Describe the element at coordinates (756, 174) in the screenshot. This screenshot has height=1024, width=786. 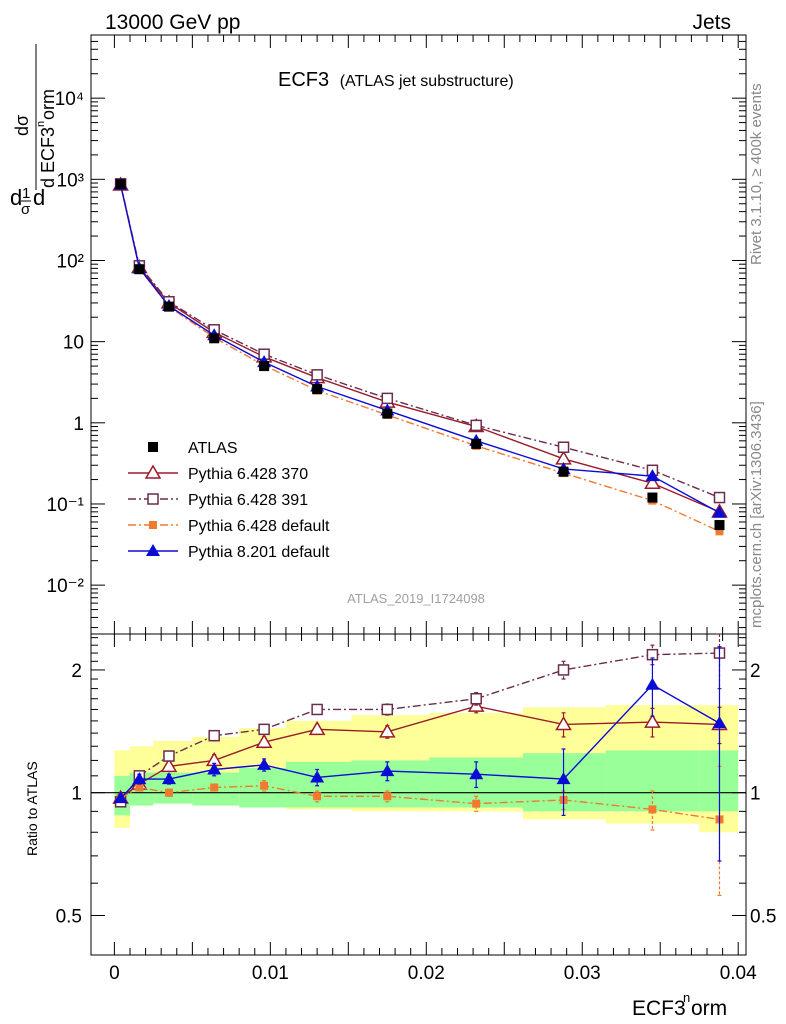
I see `rivet-label: Rivet 3.1.10, ≥ 400k events` at that location.